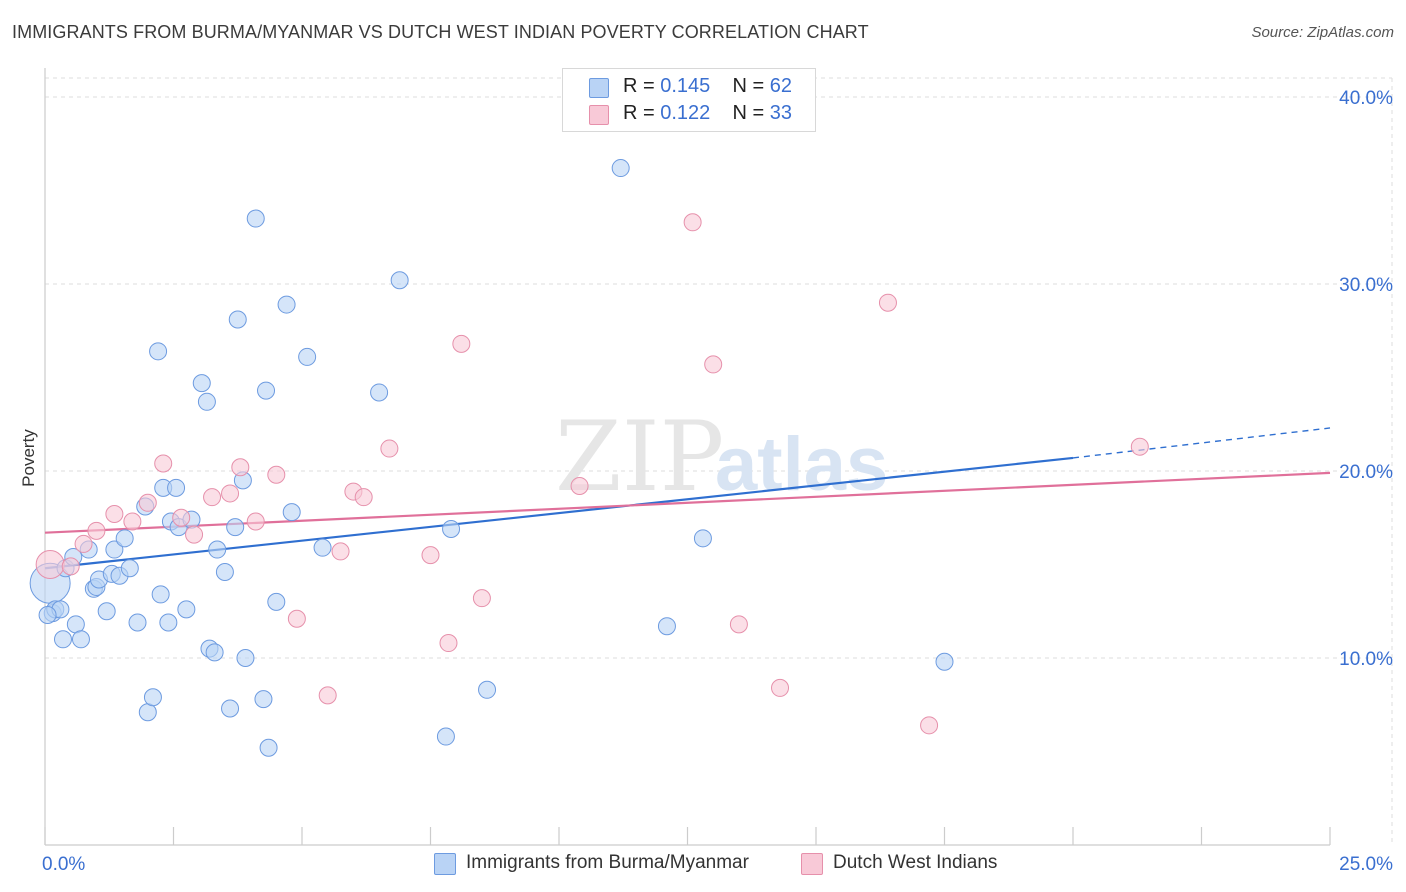 The image size is (1406, 892). What do you see at coordinates (812, 864) in the screenshot?
I see `bottom-legend-swatch-dutch` at bounding box center [812, 864].